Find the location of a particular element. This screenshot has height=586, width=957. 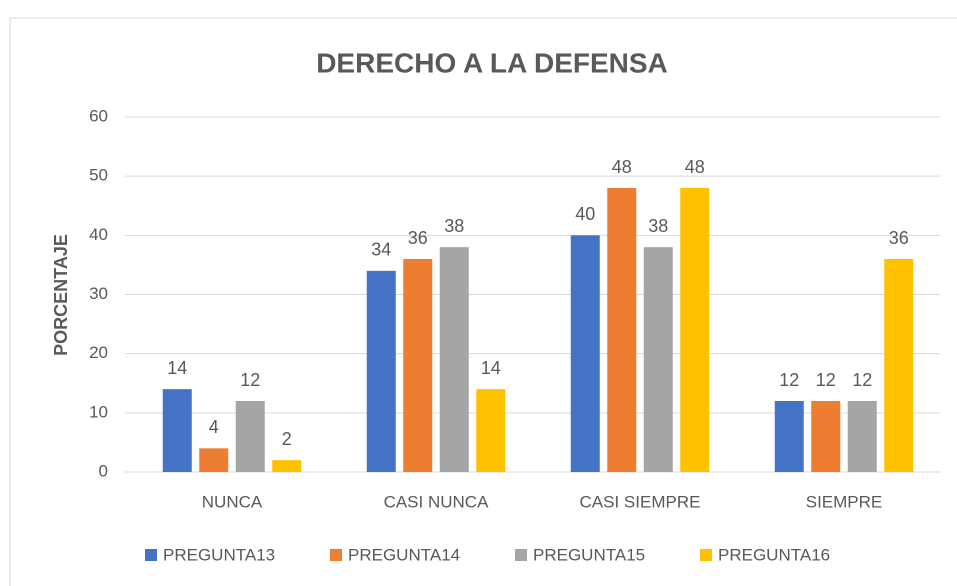

y-axis-label: PORCENTAJE is located at coordinates (61, 295).